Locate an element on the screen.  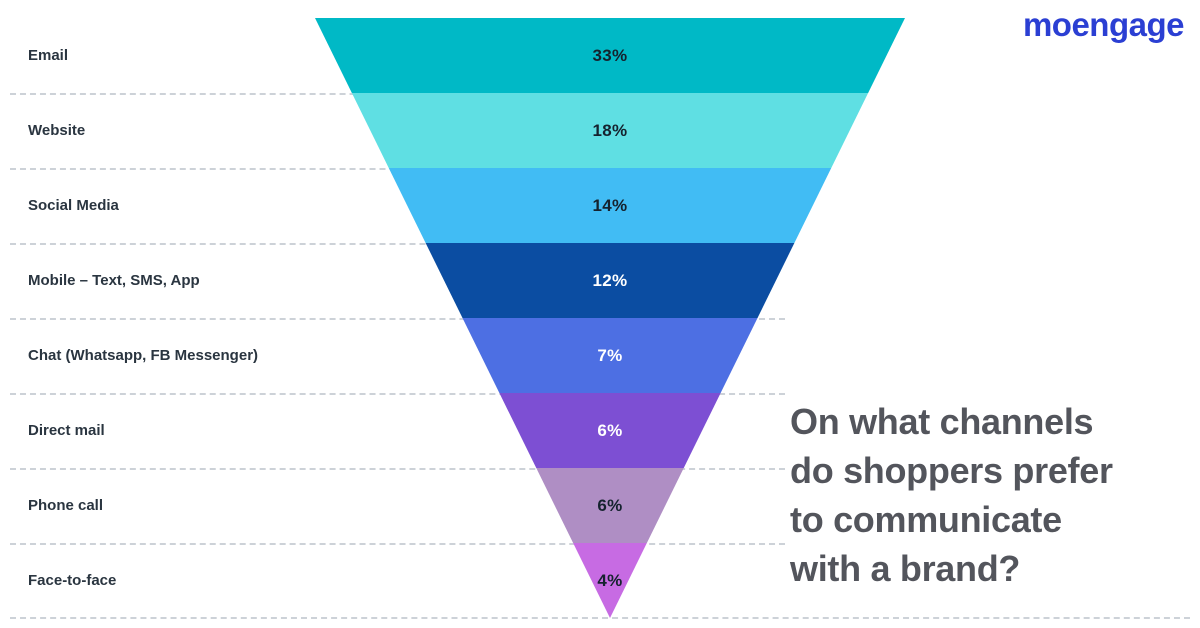
funnel-value: 12% is located at coordinates (610, 280).